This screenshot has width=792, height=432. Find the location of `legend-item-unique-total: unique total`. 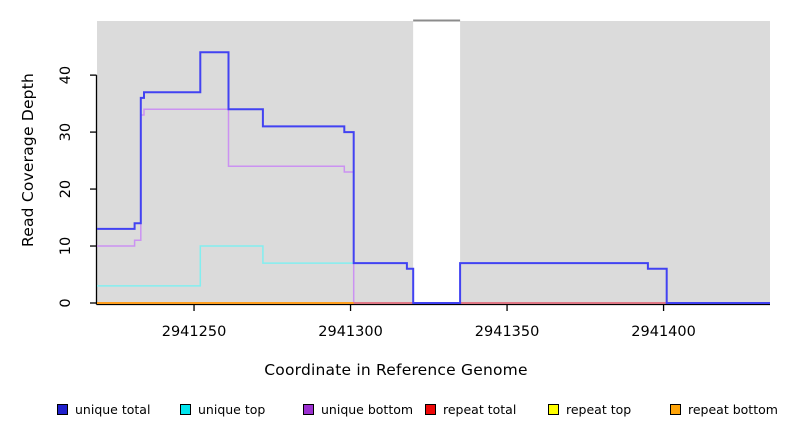

legend-item-unique-total: unique total is located at coordinates (103, 409).